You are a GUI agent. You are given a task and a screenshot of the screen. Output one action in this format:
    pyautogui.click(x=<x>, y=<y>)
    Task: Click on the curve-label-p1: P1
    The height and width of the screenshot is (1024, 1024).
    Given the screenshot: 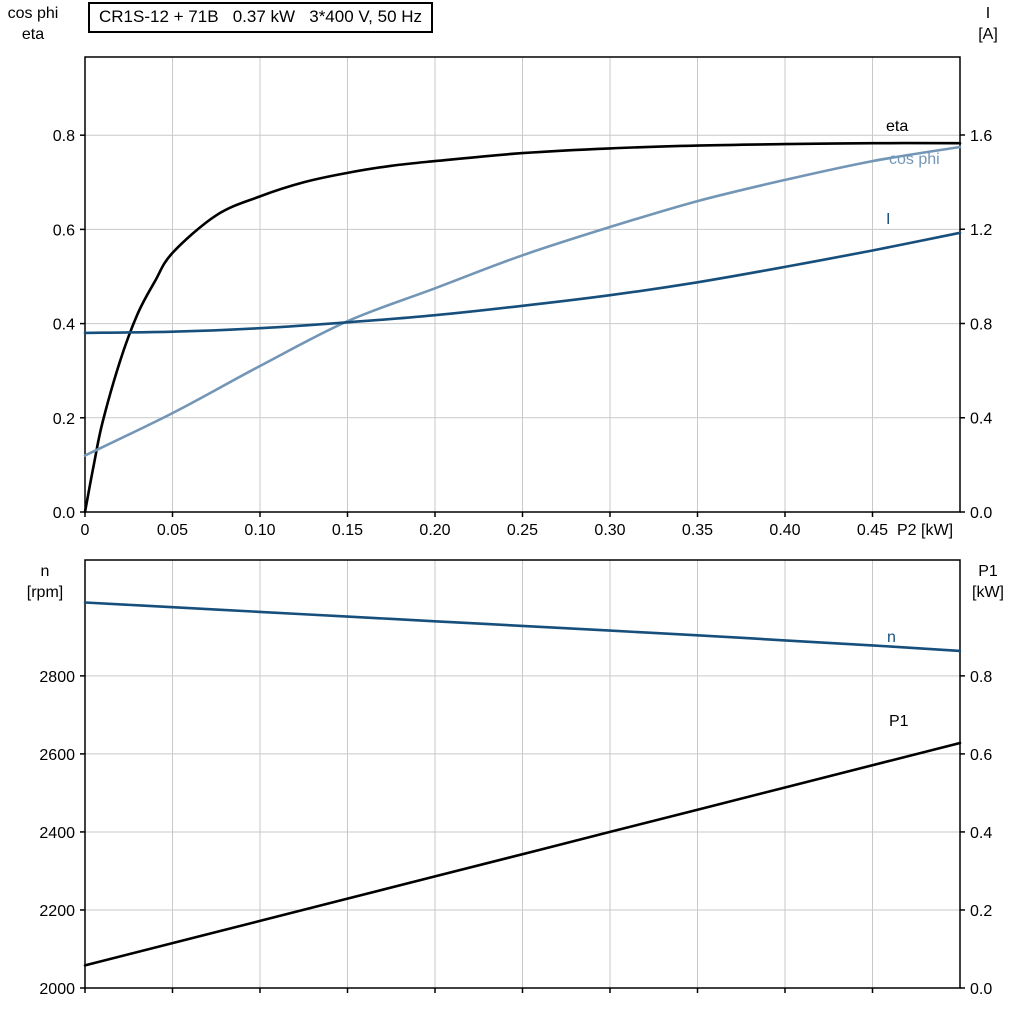 What is the action you would take?
    pyautogui.click(x=899, y=721)
    